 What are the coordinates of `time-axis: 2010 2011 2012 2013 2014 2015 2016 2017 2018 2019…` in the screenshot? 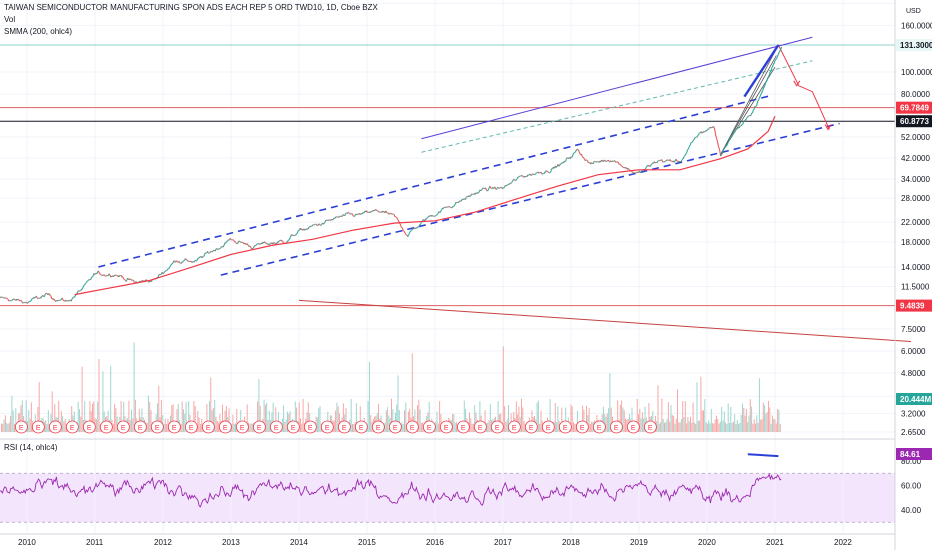 It's located at (435, 542).